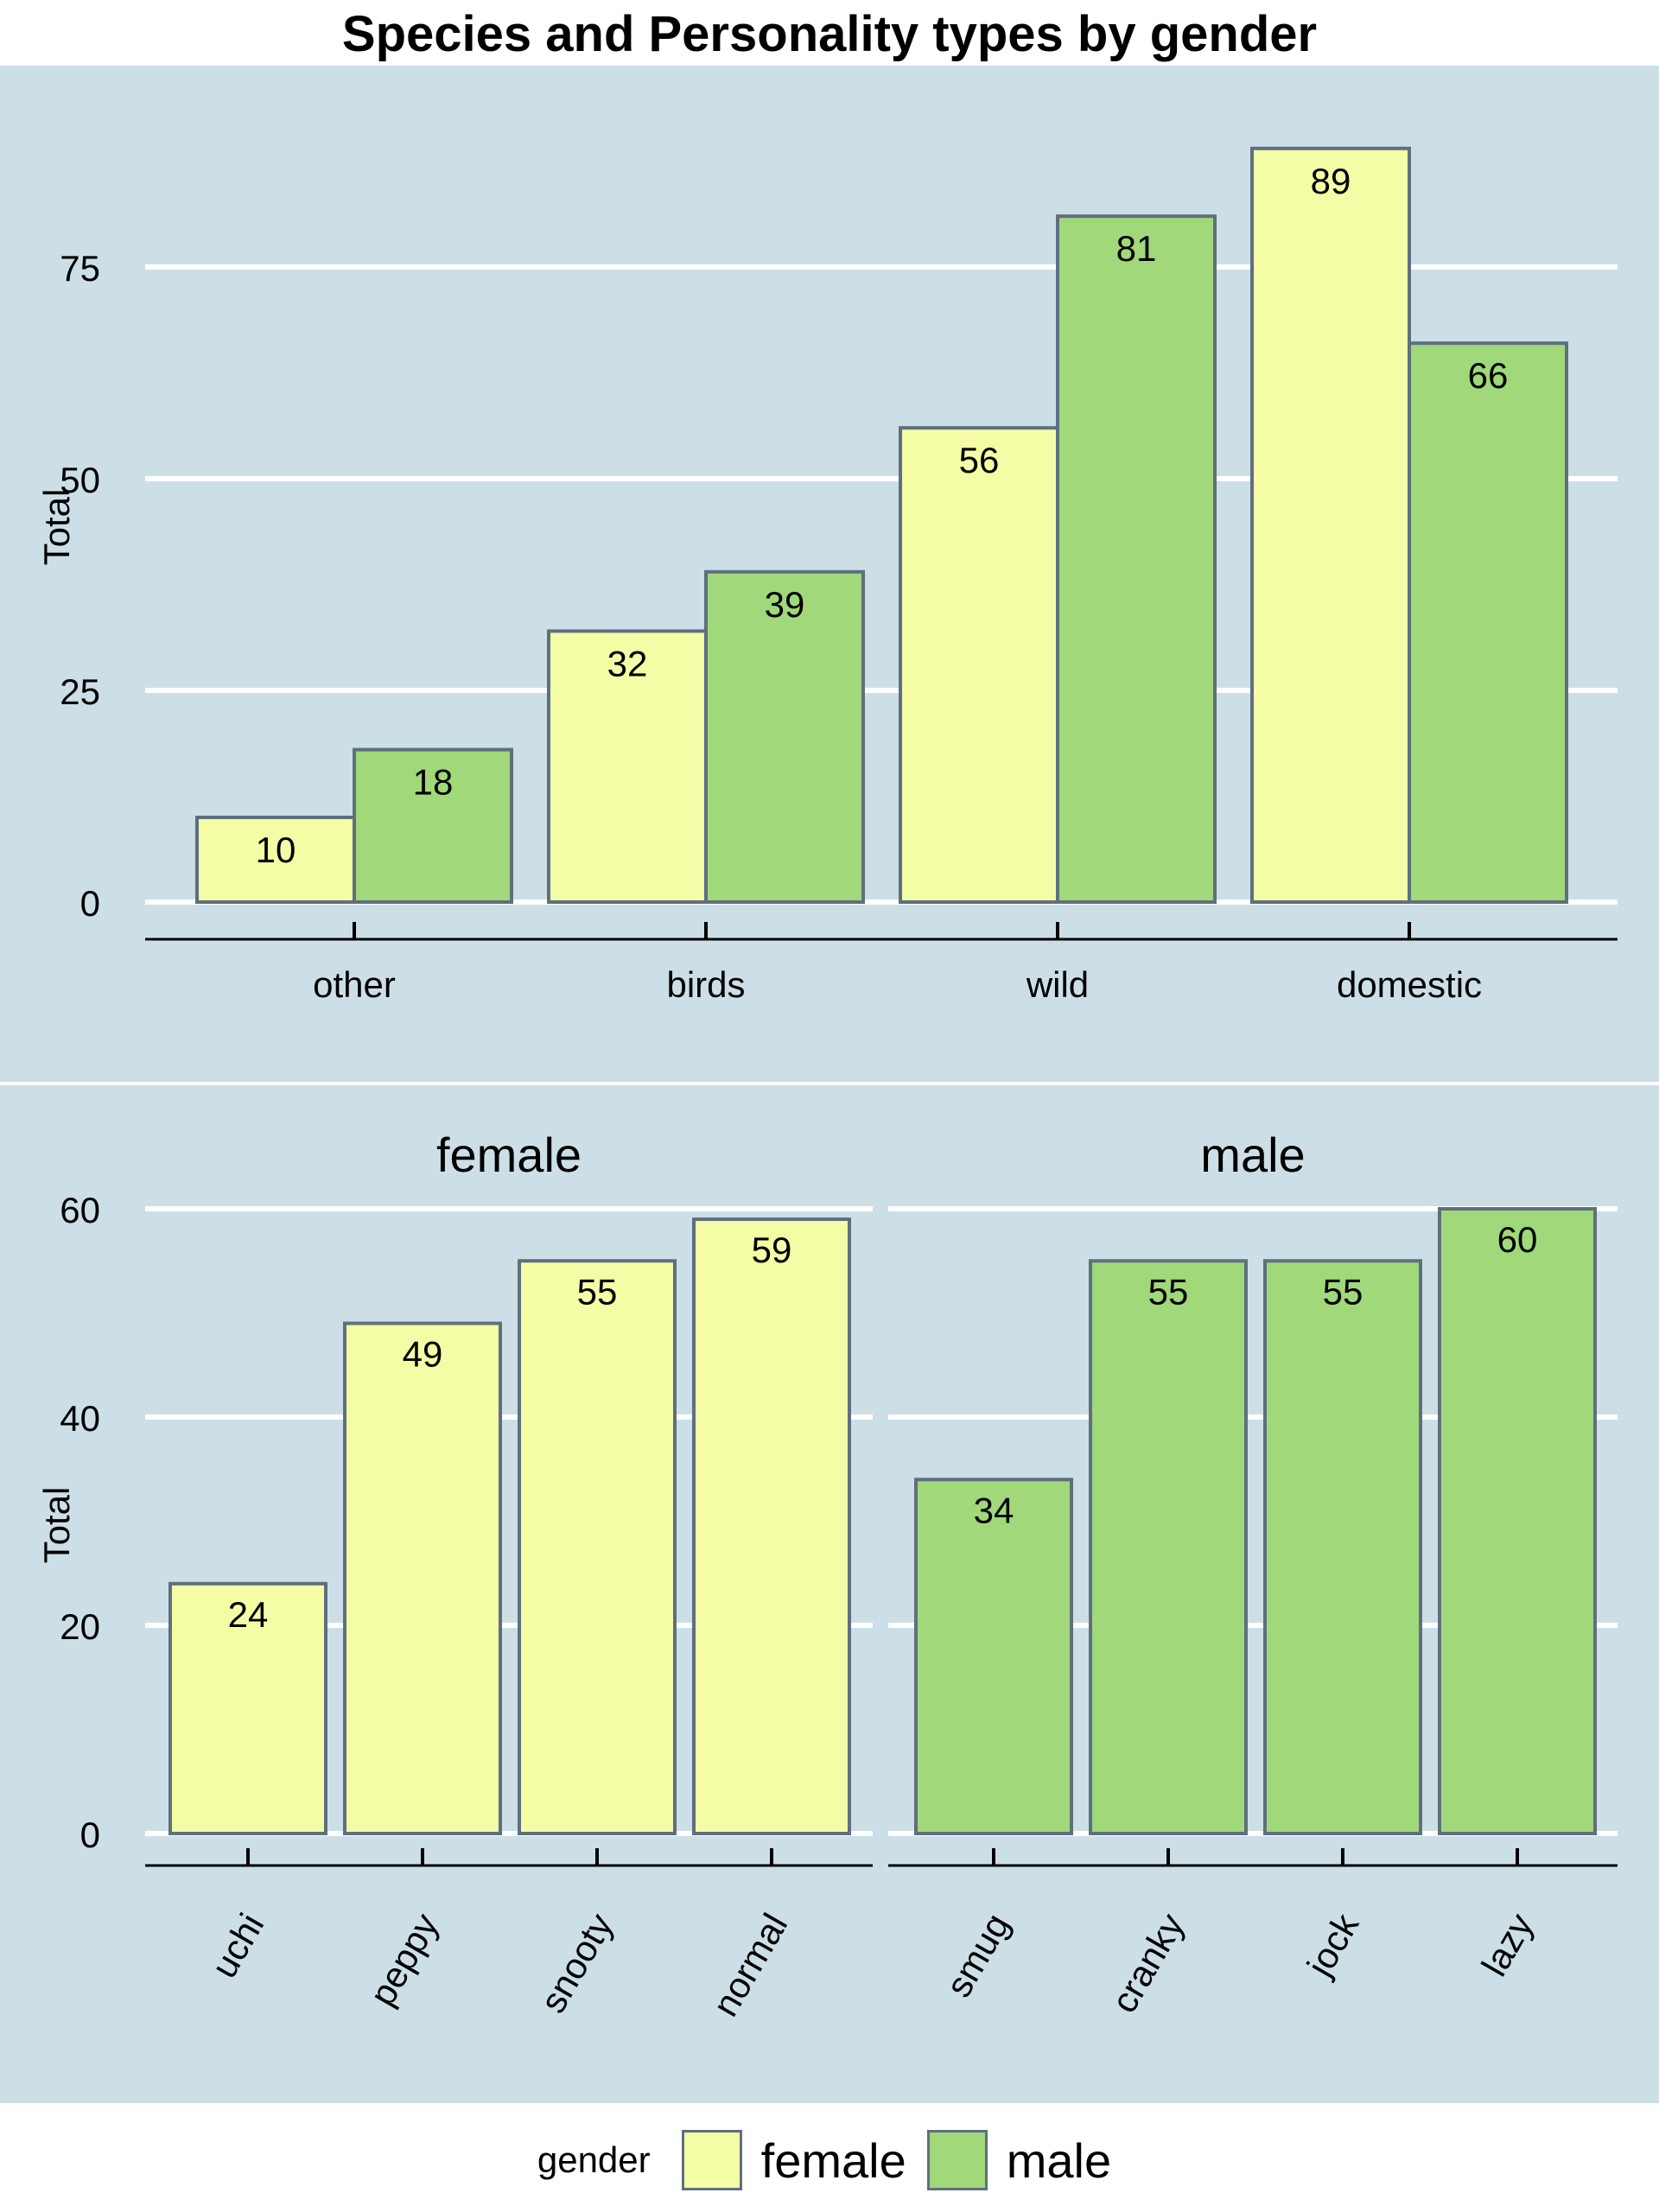  What do you see at coordinates (979, 665) in the screenshot?
I see `bar-wild-female` at bounding box center [979, 665].